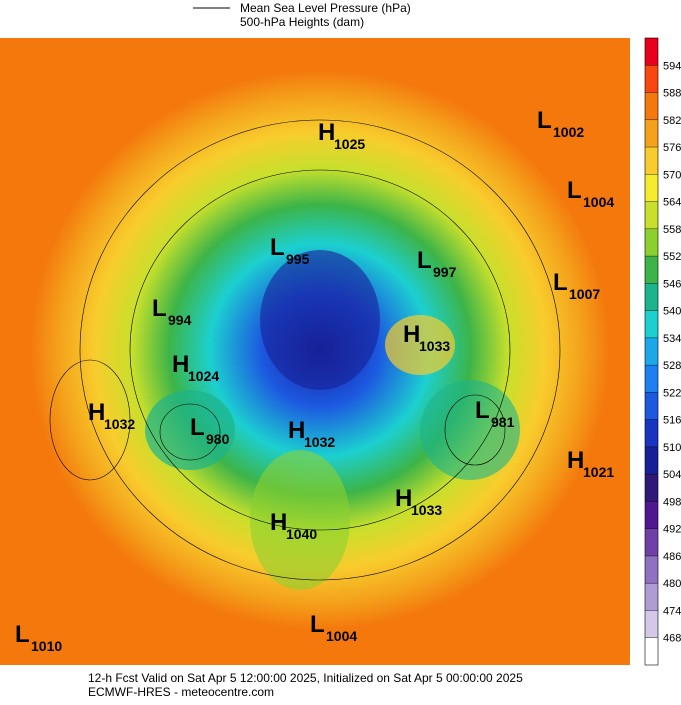  Describe the element at coordinates (181, 692) in the screenshot. I see `footer-text: ECMWF-HRES - meteocentre.com` at that location.